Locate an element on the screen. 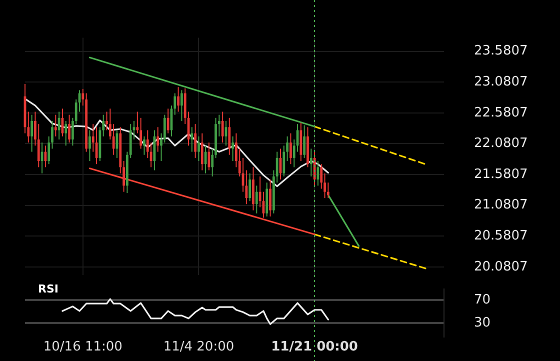 The width and height of the screenshot is (560, 361). y-tick-label: 21.5807 is located at coordinates (501, 174).